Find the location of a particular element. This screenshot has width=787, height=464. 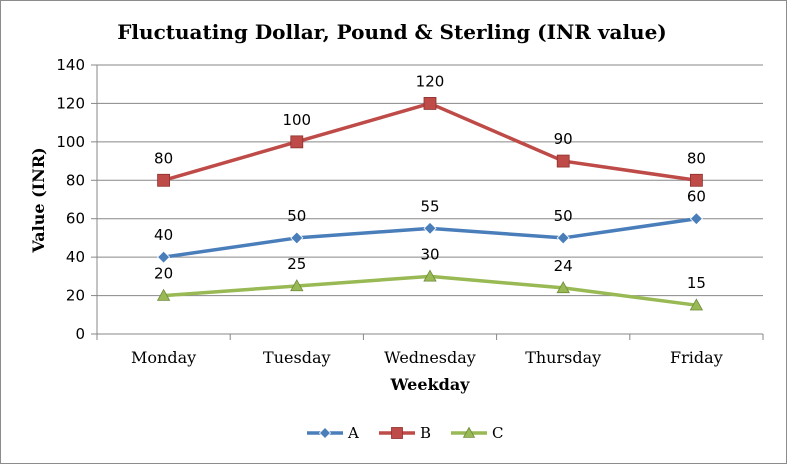

y-tick-label: 140 is located at coordinates (70, 65).